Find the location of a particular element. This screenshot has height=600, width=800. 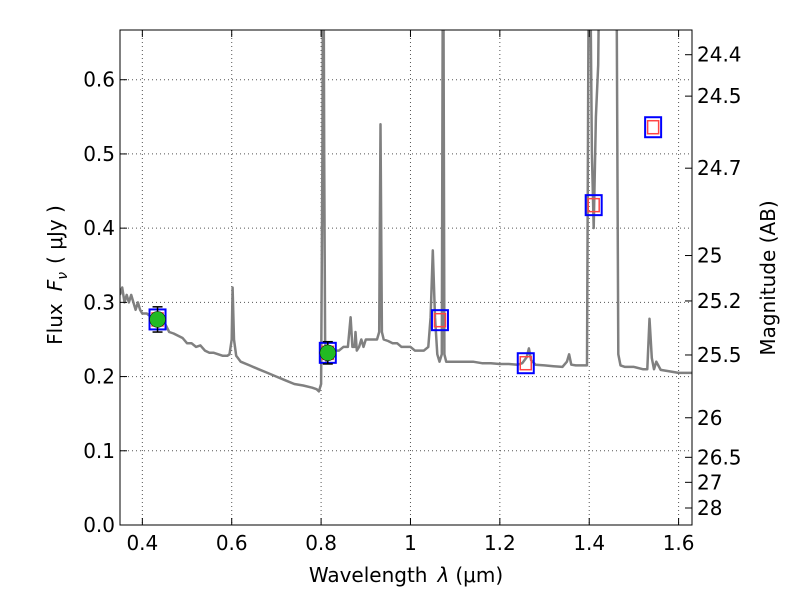

x-tick-label: 1.4 is located at coordinates (589, 543).